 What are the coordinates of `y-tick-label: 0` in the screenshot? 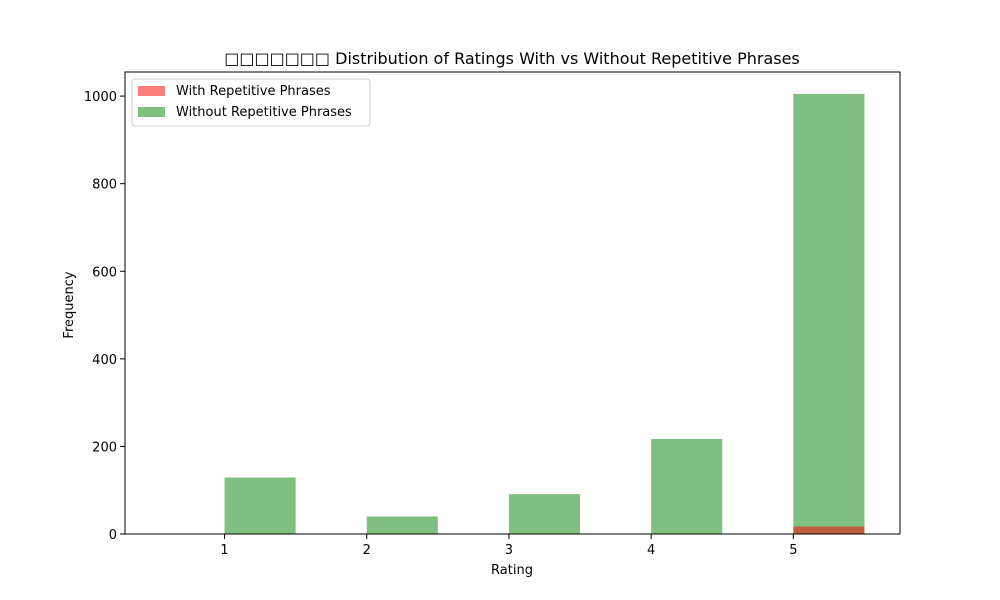 It's located at (113, 535).